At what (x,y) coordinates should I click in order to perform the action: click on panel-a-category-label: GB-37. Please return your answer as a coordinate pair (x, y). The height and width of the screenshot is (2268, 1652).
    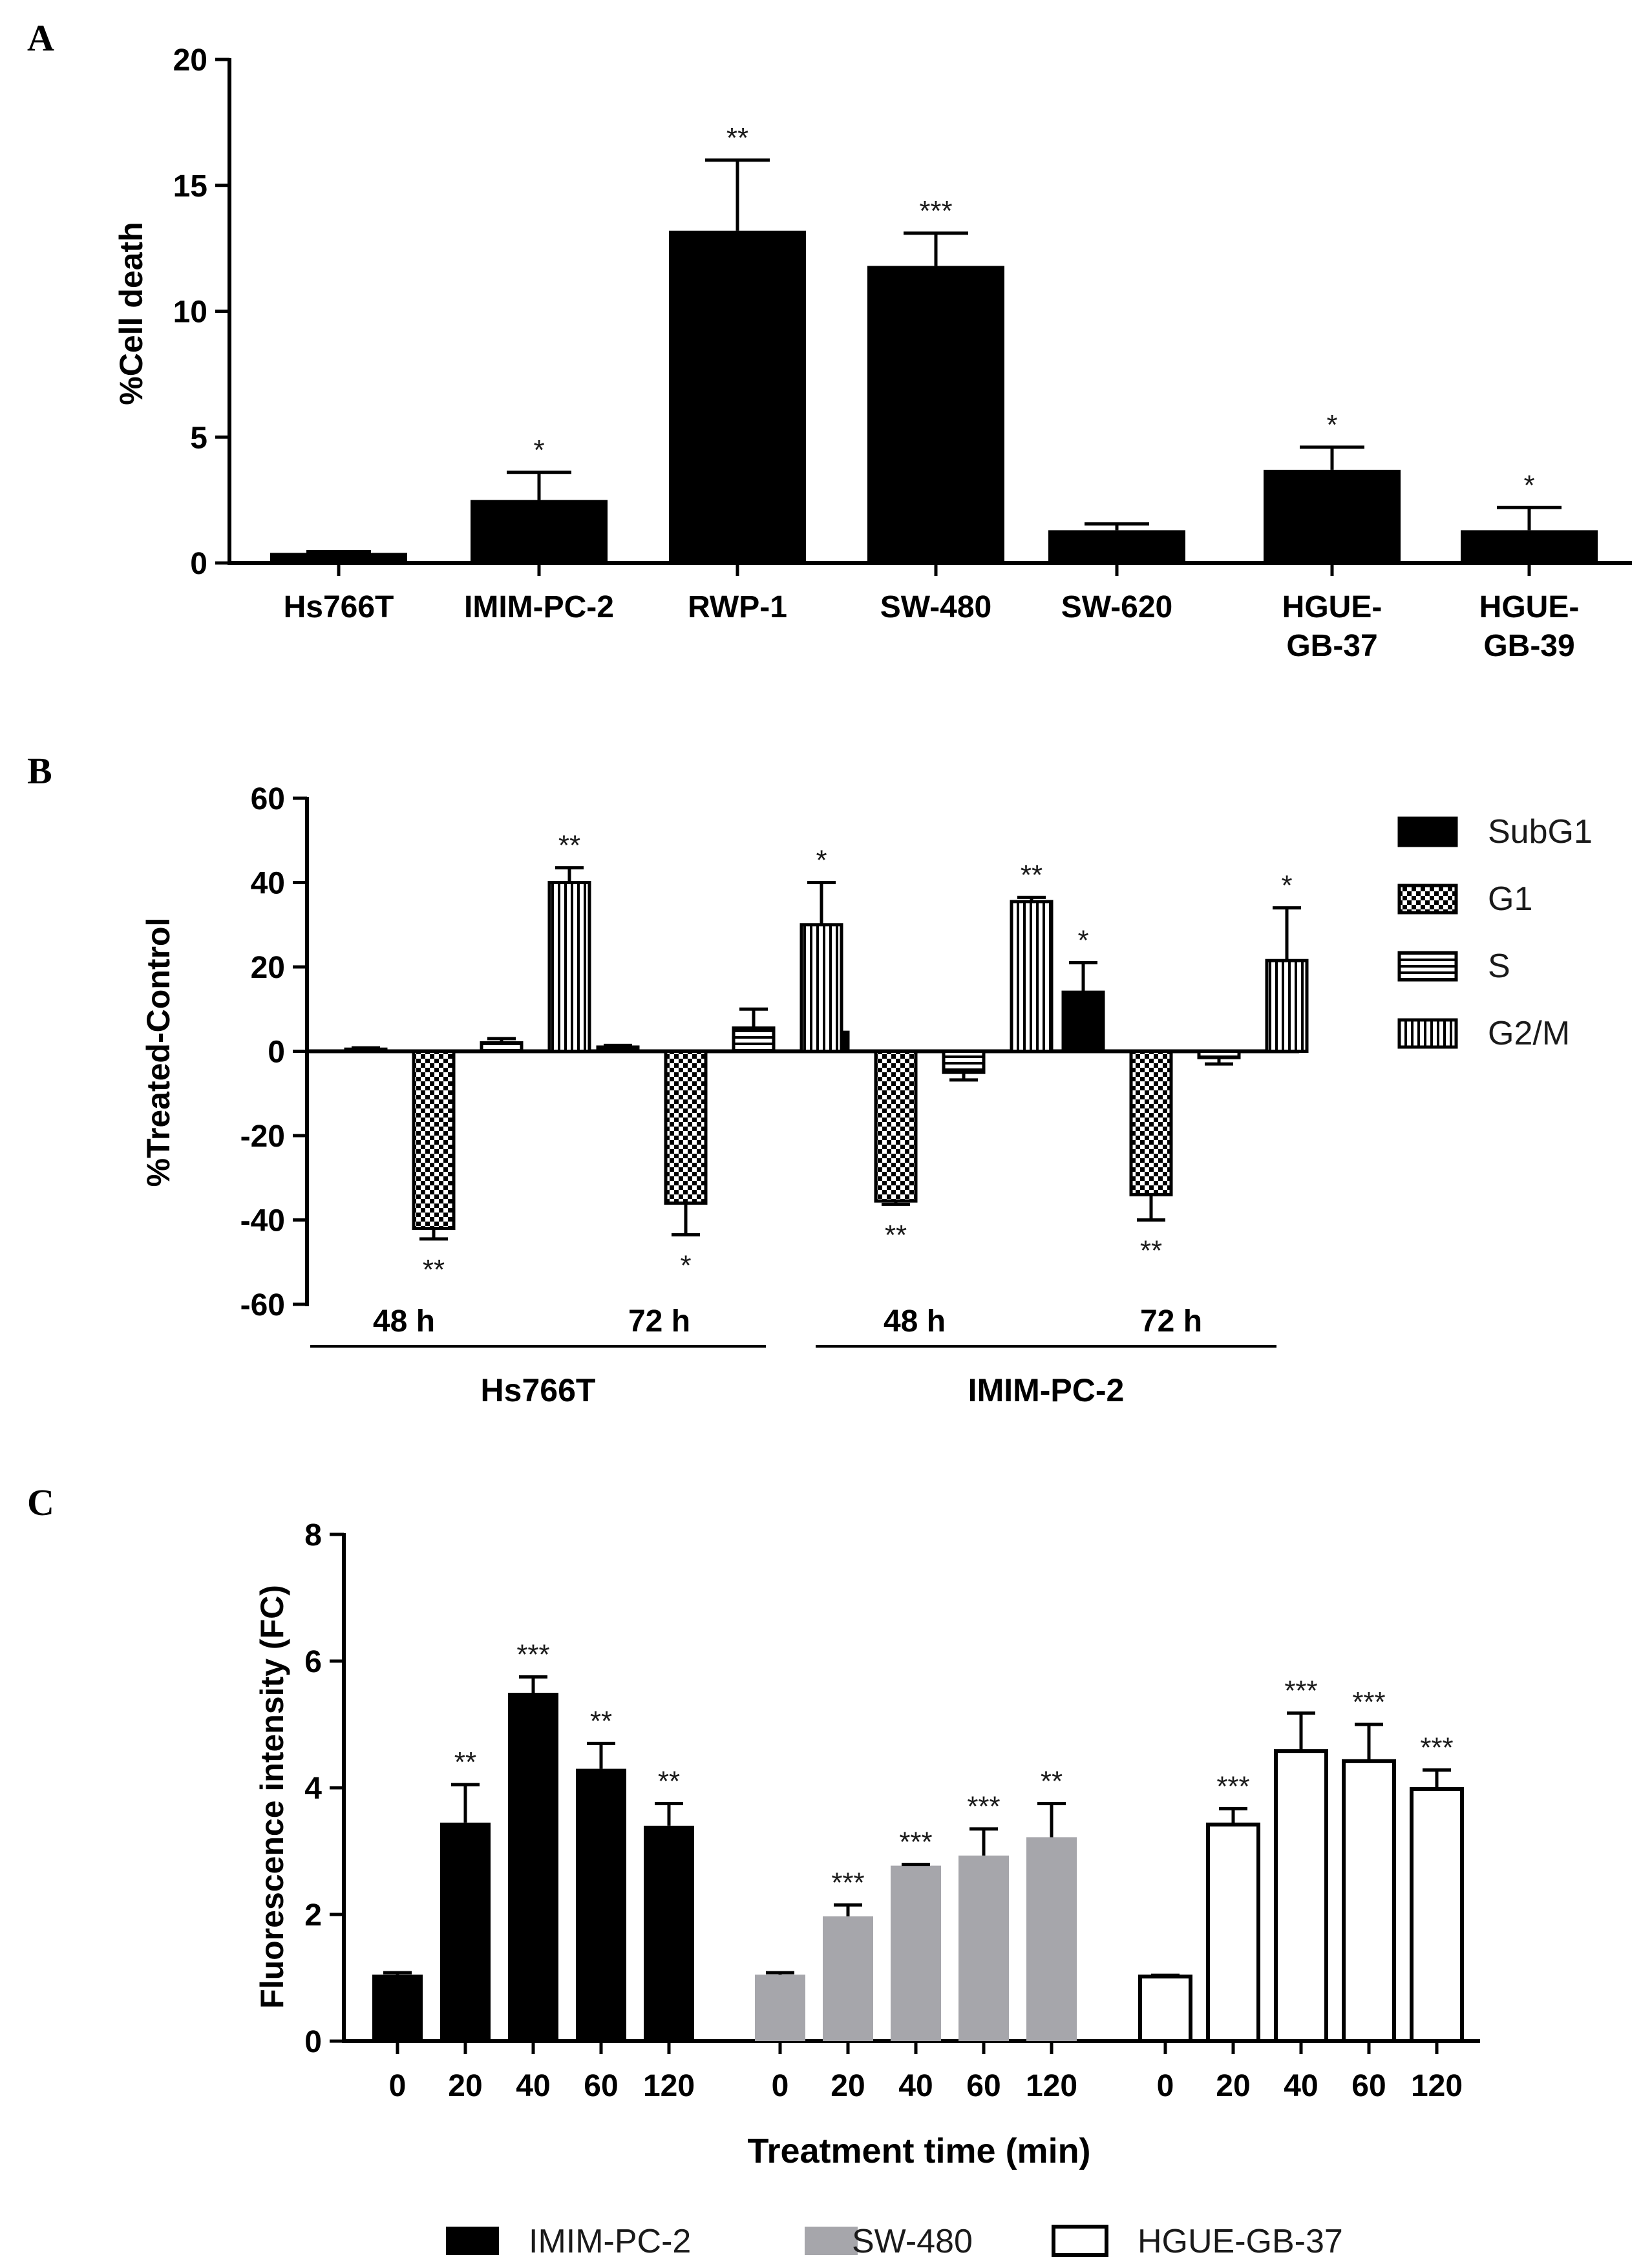
    Looking at the image, I should click on (1331, 646).